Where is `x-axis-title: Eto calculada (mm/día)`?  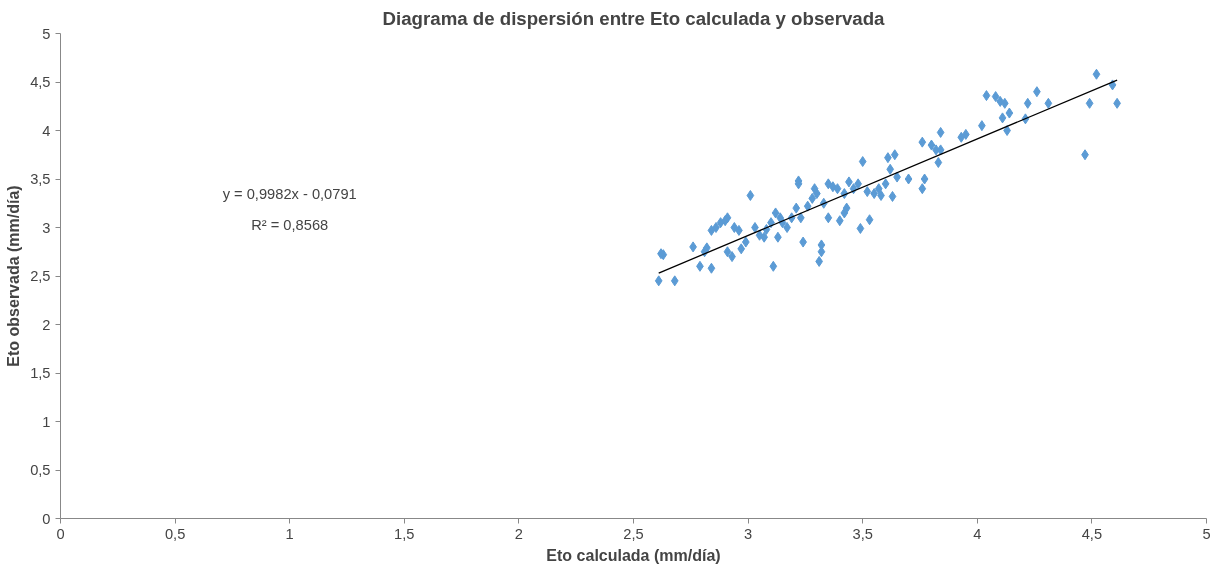 x-axis-title: Eto calculada (mm/día) is located at coordinates (633, 555).